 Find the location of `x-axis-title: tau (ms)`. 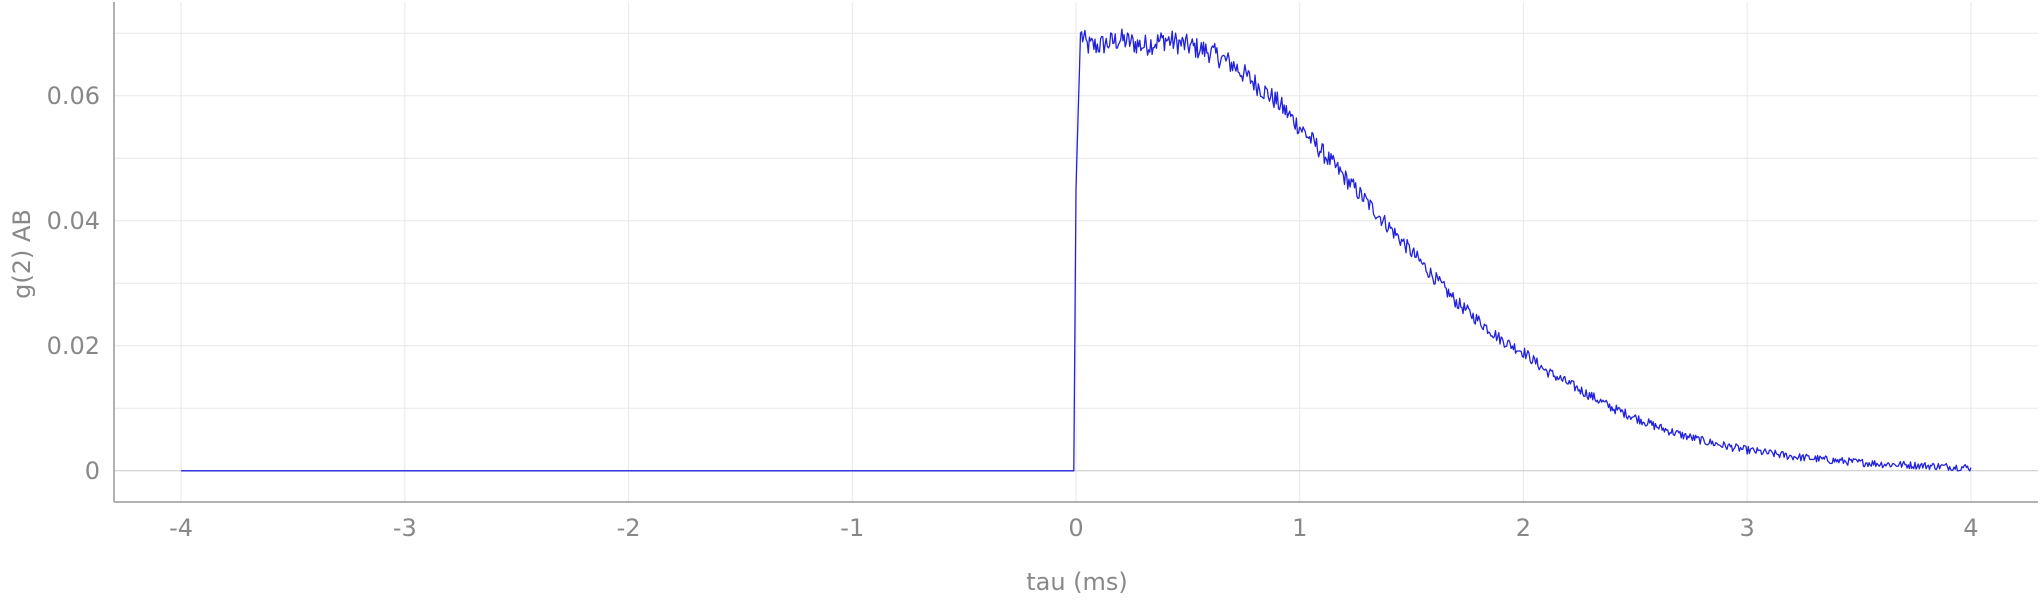

x-axis-title: tau (ms) is located at coordinates (1077, 582).